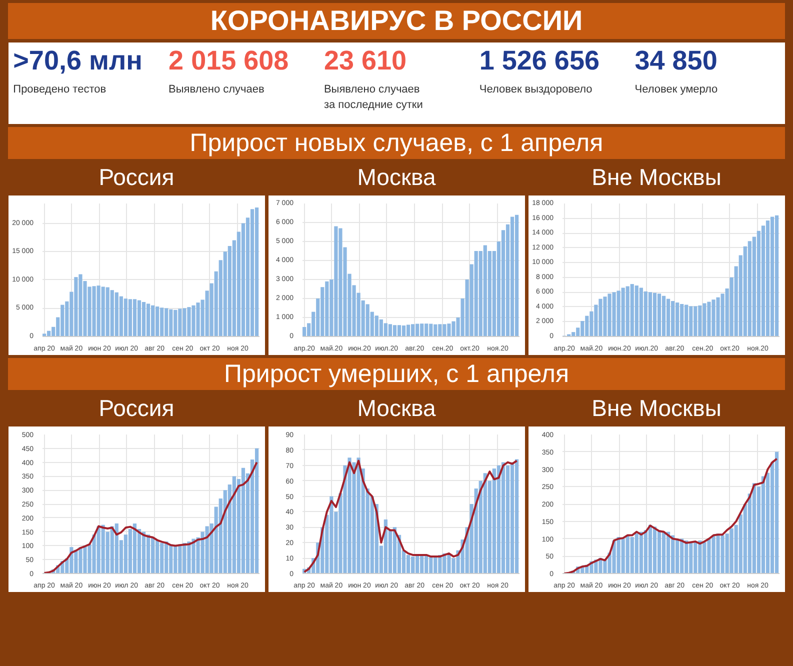  Describe the element at coordinates (676, 61) in the screenshot. I see `text: 34 850` at that location.